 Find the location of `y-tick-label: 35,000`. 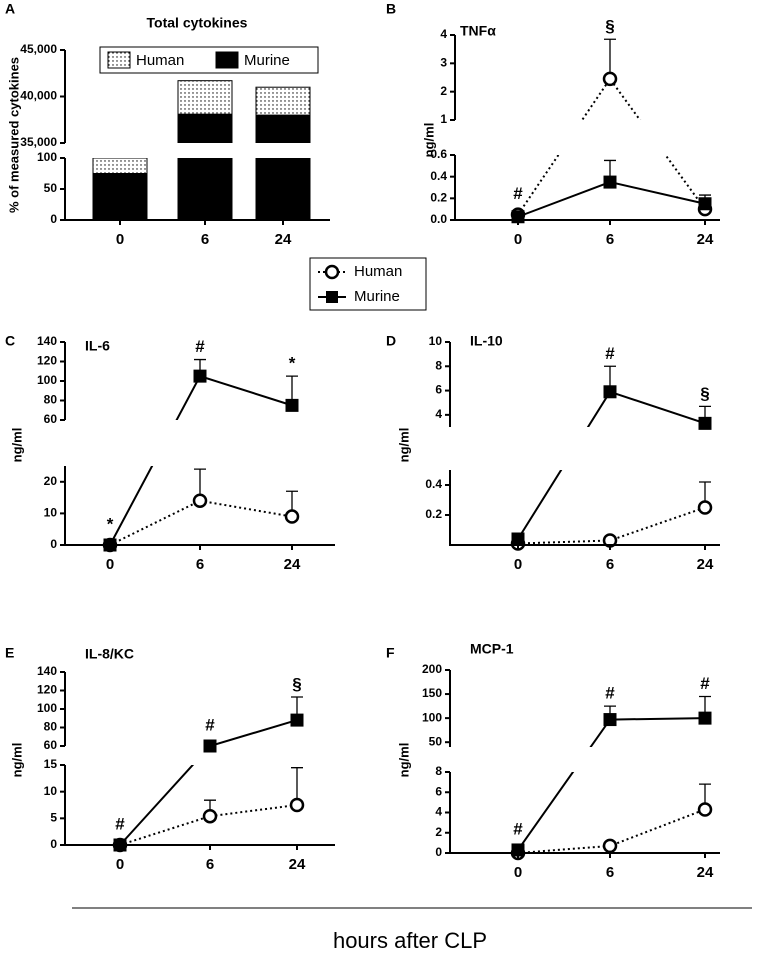

y-tick-label: 35,000 is located at coordinates (38, 142).